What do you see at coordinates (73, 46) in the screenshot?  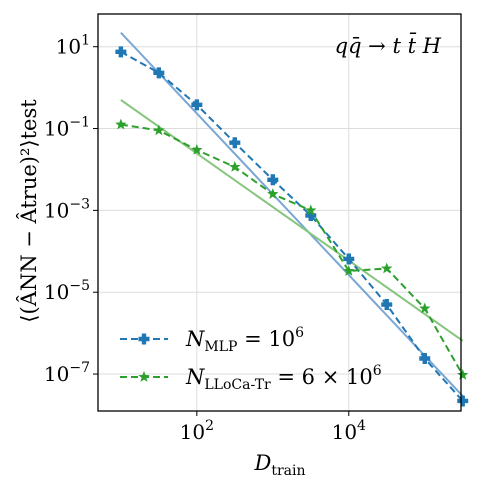 I see `y-tick-label: 10¹` at bounding box center [73, 46].